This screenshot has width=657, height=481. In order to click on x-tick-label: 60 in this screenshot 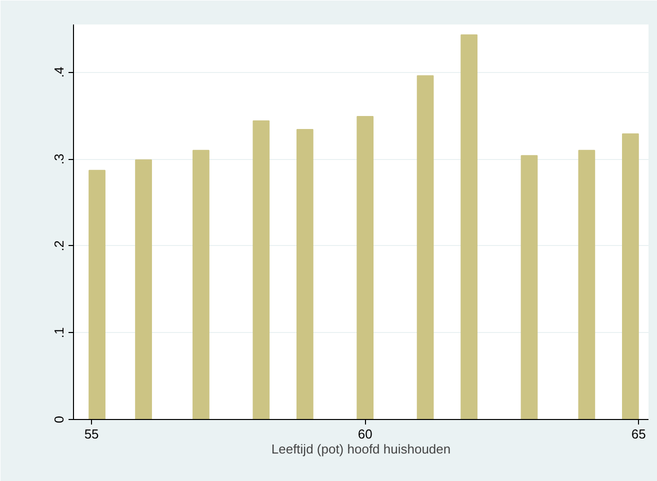, I will do `click(365, 434)`.